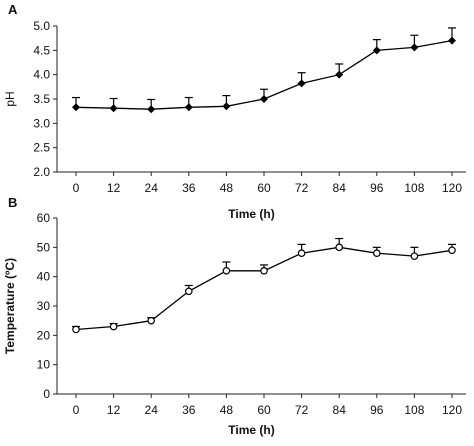 Image resolution: width=474 pixels, height=446 pixels. I want to click on panel-b-y-tick-label: 20, so click(44, 335).